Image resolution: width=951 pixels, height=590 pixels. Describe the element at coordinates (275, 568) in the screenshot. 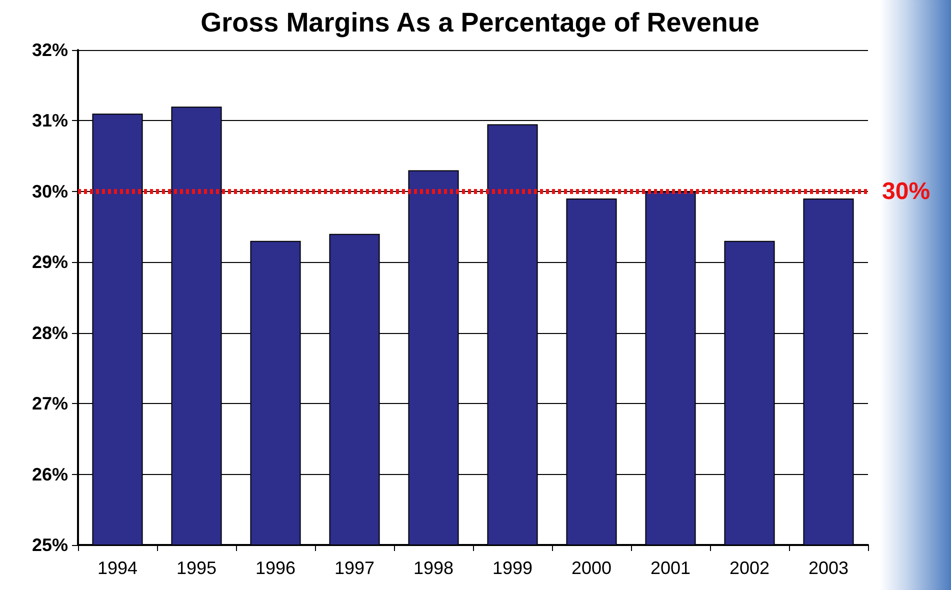

I see `x-tick-label: 1996` at that location.